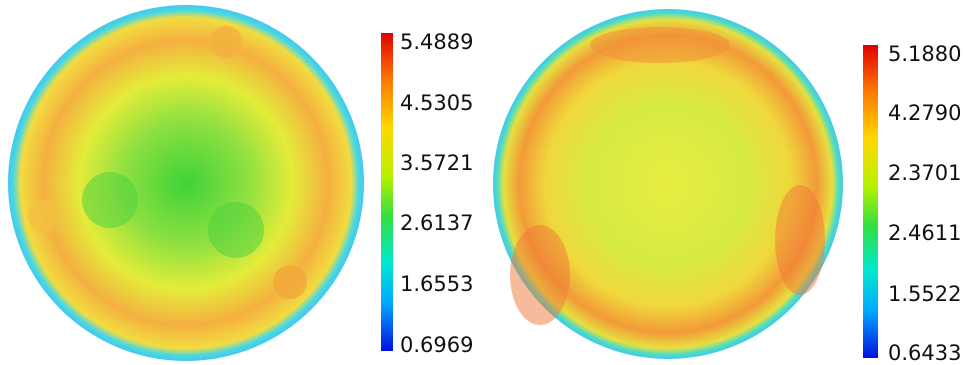  What do you see at coordinates (924, 54) in the screenshot?
I see `colorbar-label: 5.1880` at bounding box center [924, 54].